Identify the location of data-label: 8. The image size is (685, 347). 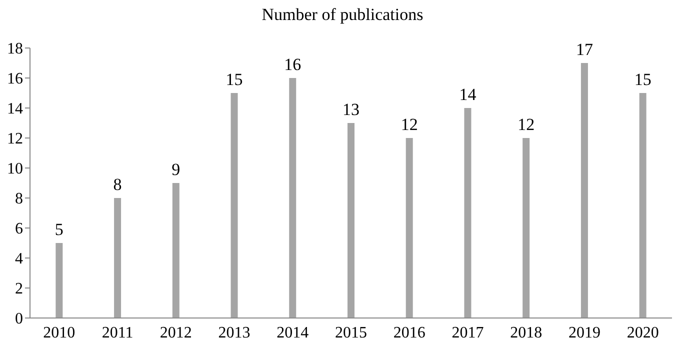
(117, 184).